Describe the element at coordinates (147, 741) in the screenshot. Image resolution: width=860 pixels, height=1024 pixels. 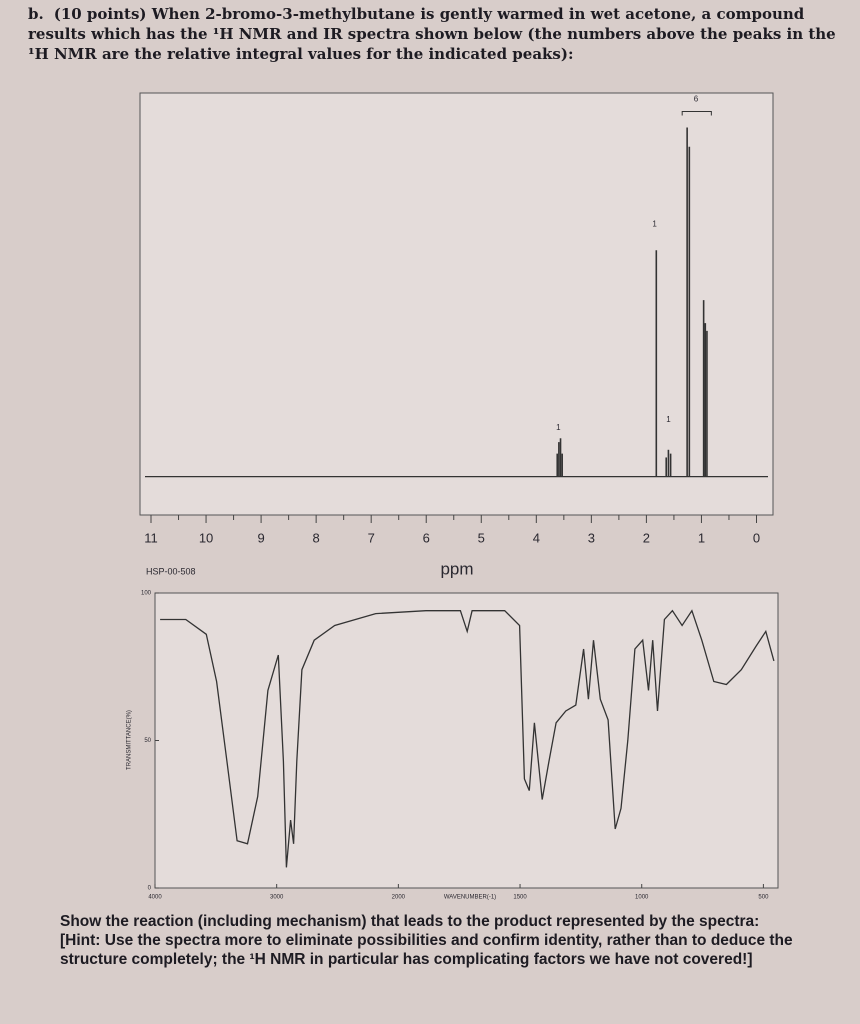
I see `y-tick-label: 50` at that location.